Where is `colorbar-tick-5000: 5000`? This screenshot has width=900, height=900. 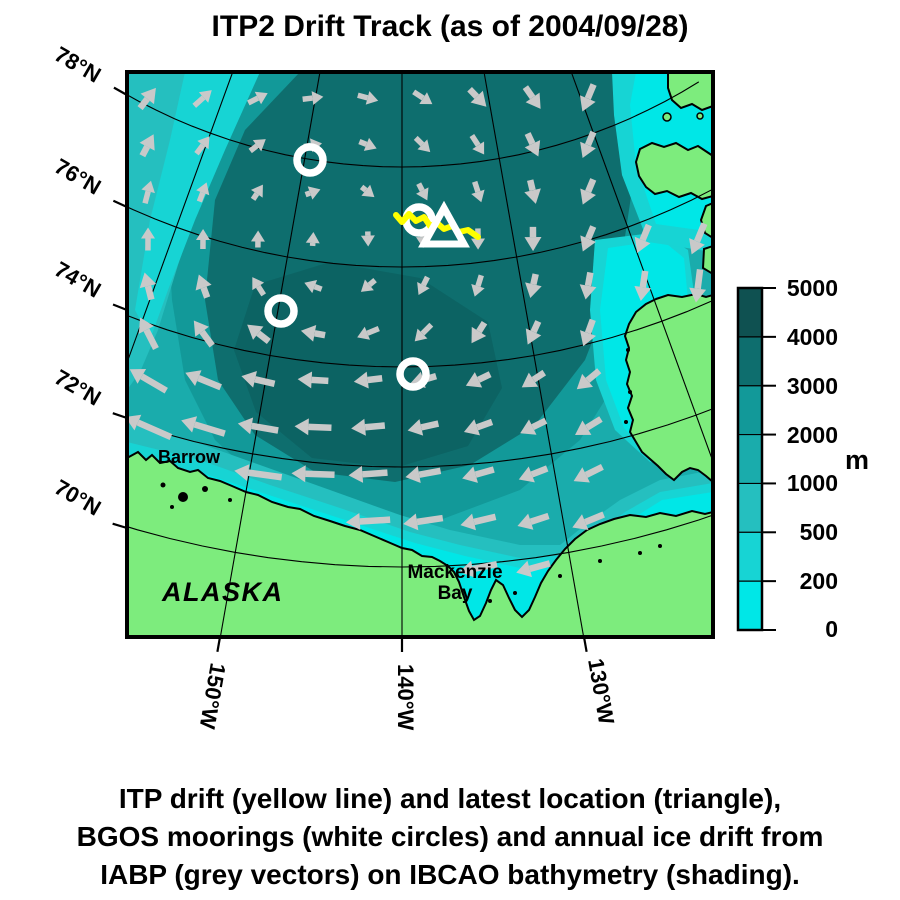 colorbar-tick-5000: 5000 is located at coordinates (812, 288).